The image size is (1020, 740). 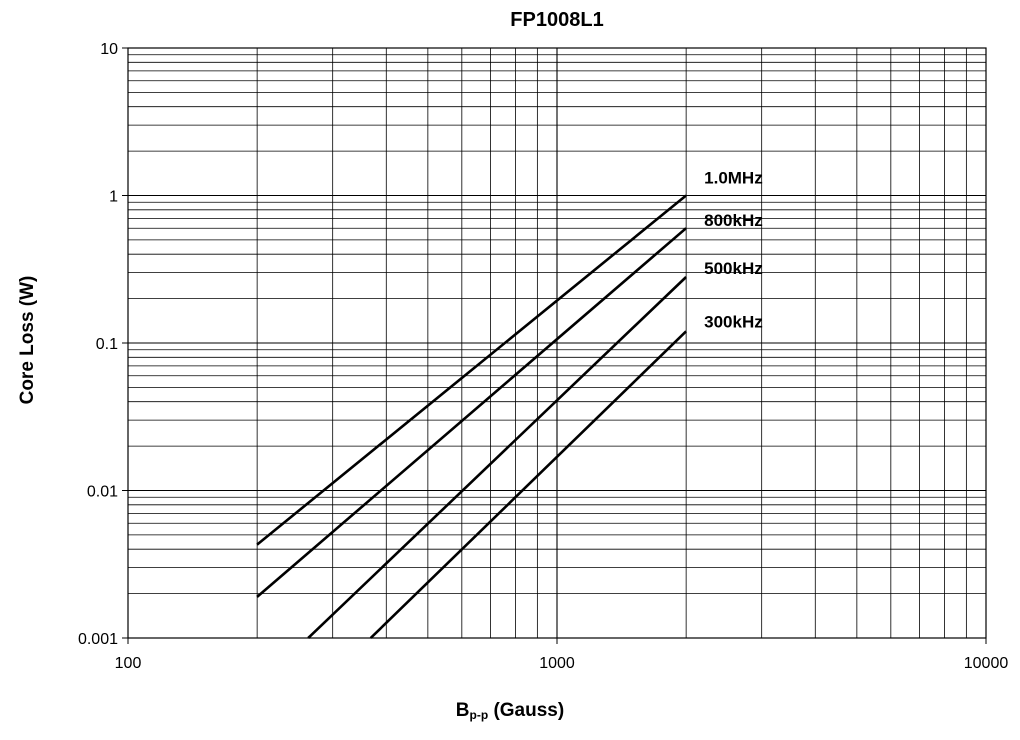 I want to click on y-axis-label-wrap: Core Loss (W), so click(x=27, y=340).